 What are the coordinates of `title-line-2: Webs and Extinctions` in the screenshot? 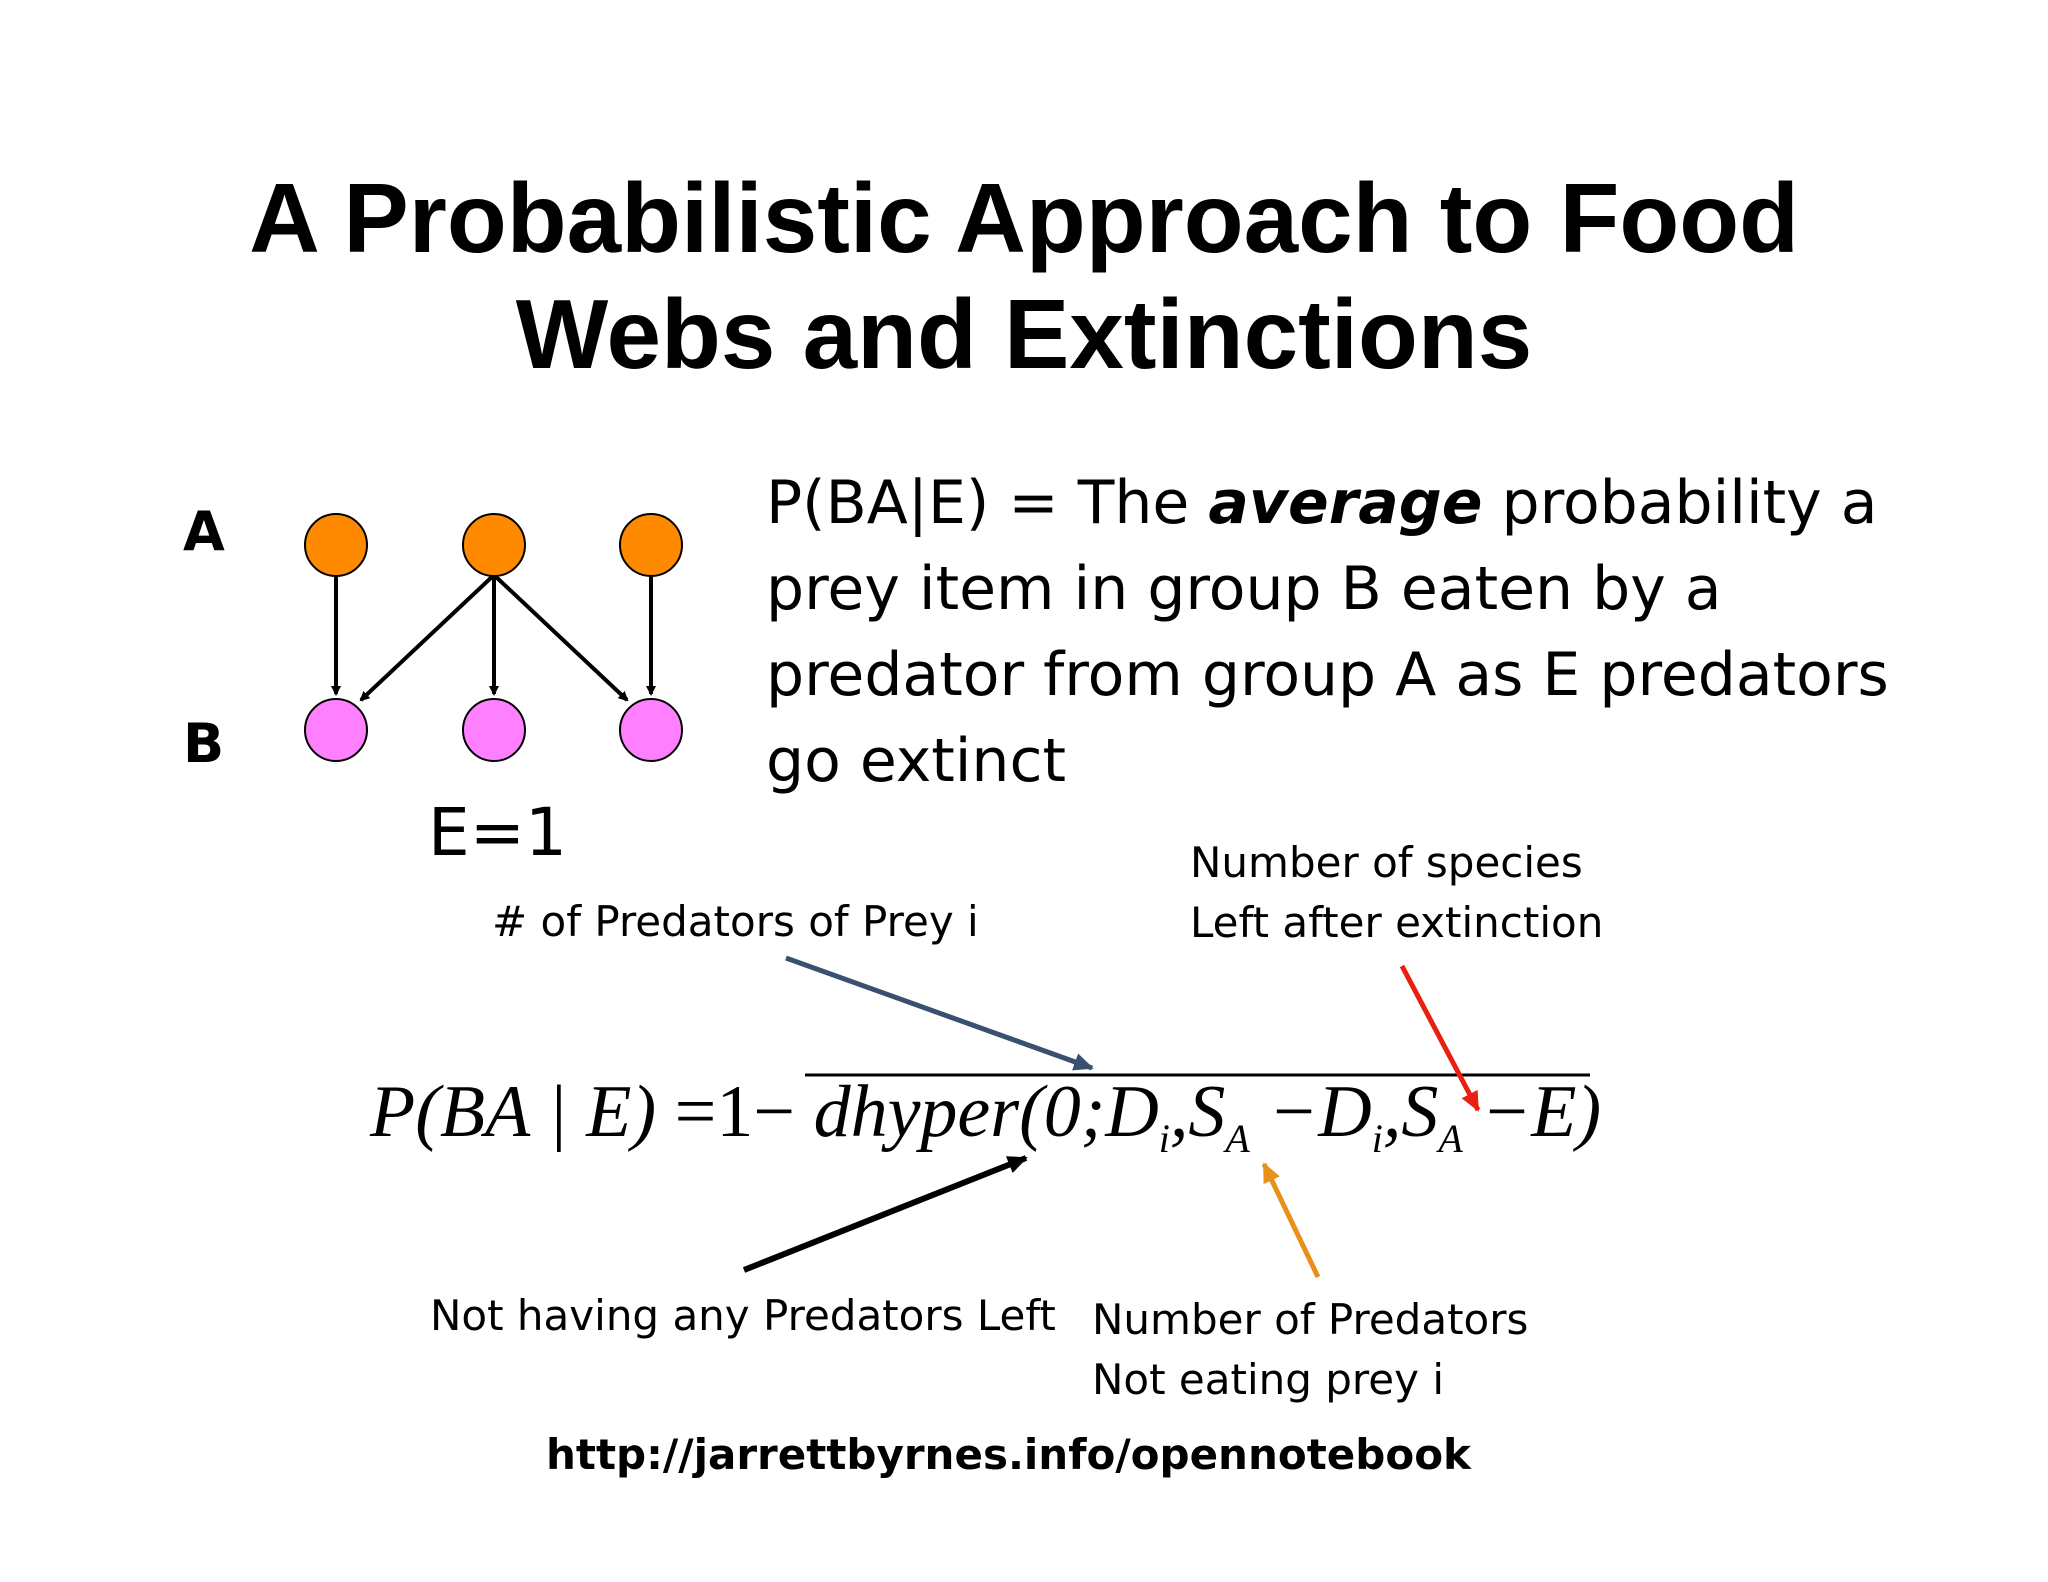 It's located at (1024, 334).